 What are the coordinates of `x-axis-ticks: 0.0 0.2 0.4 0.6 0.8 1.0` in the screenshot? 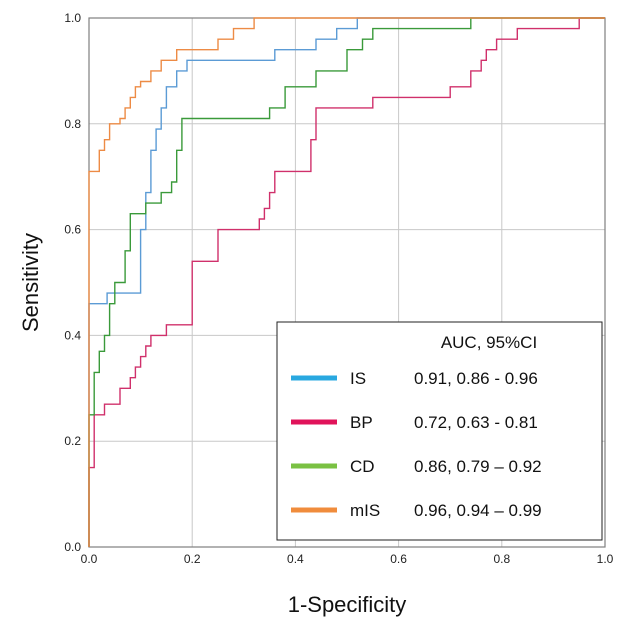 It's located at (347, 559).